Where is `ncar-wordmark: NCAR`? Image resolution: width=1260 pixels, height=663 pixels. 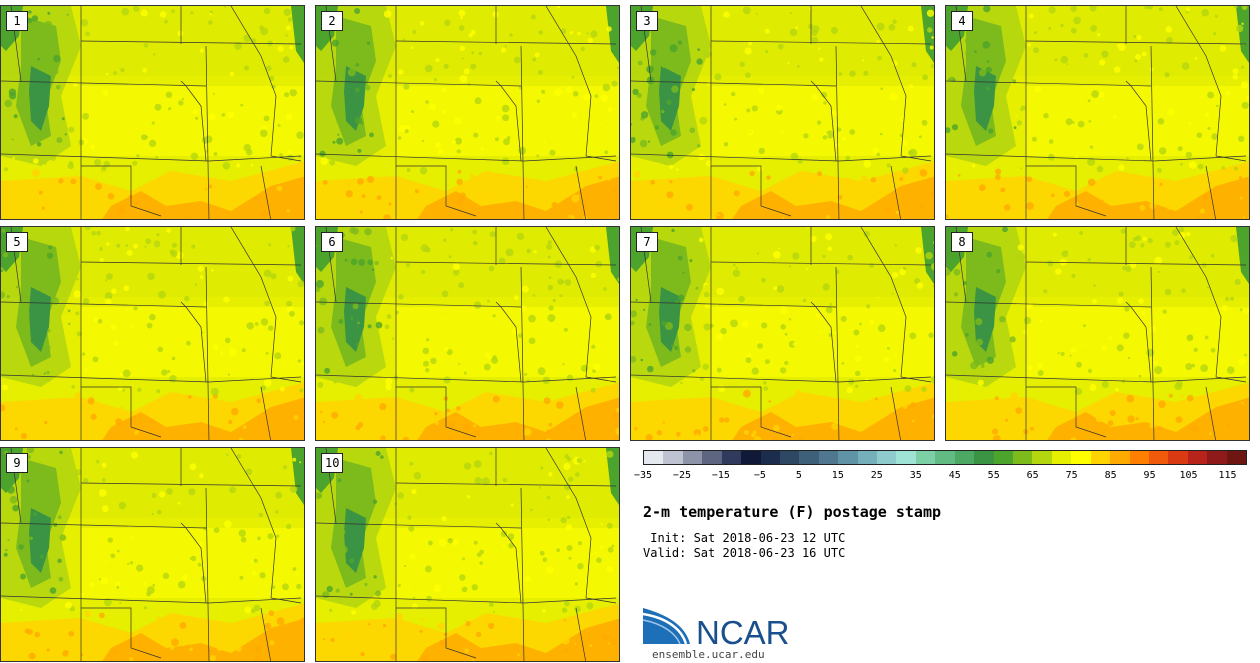 ncar-wordmark: NCAR is located at coordinates (743, 632).